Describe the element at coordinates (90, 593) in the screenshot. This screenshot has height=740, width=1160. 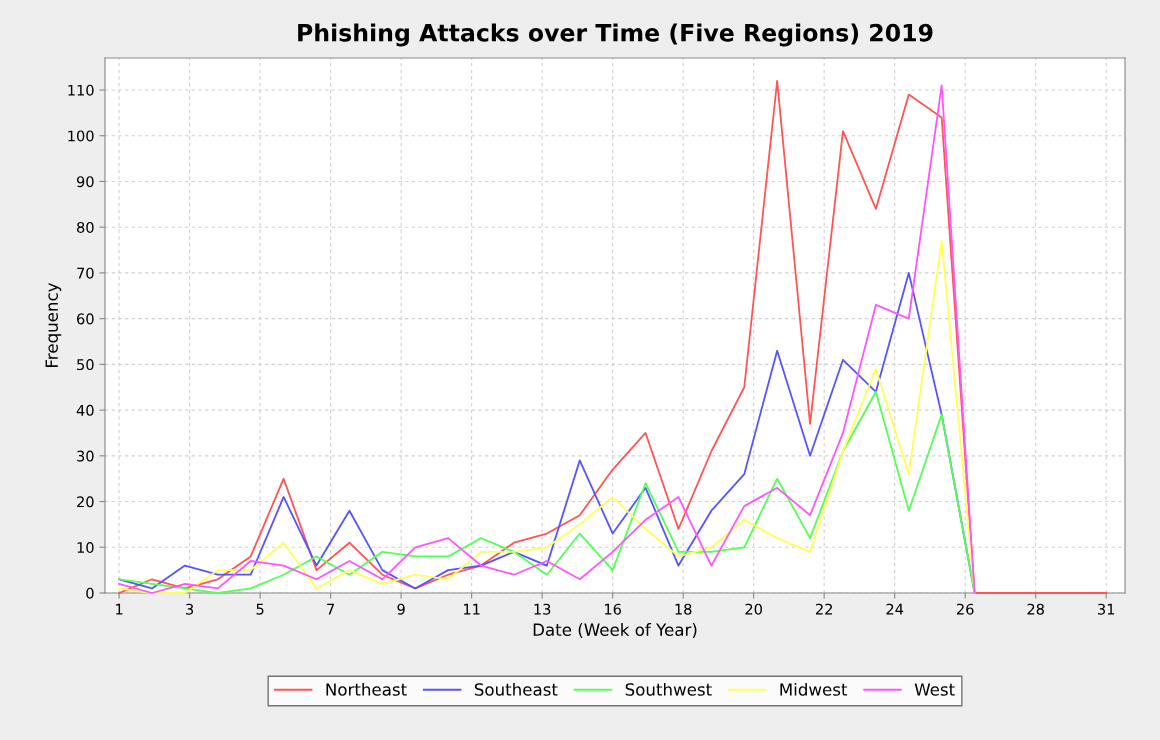
I see `y-tick-label: 0` at that location.